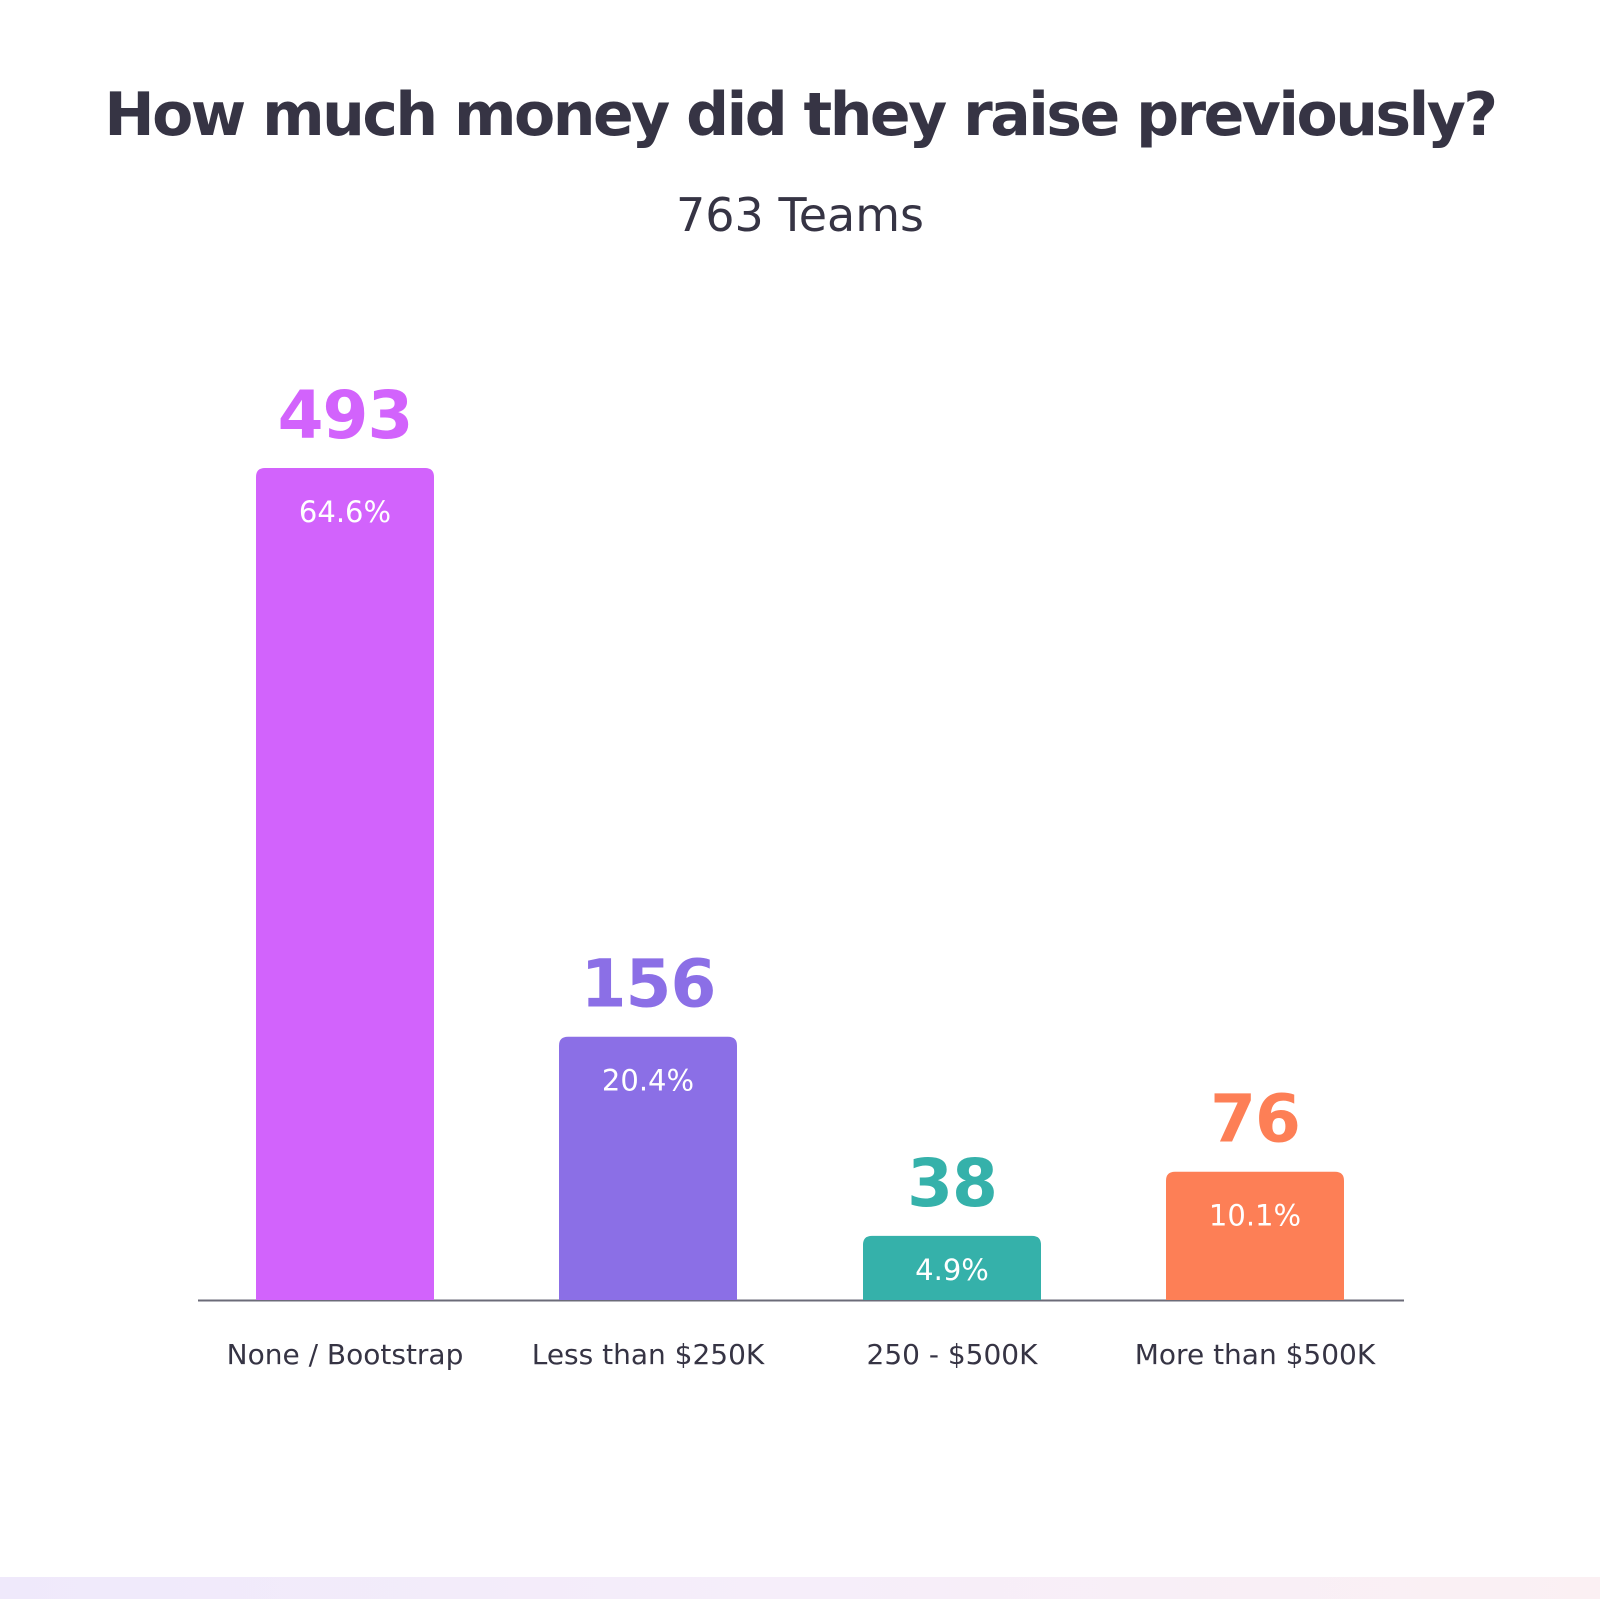 The height and width of the screenshot is (1599, 1600). Describe the element at coordinates (953, 1354) in the screenshot. I see `category-label-3: 250 - $500K` at that location.